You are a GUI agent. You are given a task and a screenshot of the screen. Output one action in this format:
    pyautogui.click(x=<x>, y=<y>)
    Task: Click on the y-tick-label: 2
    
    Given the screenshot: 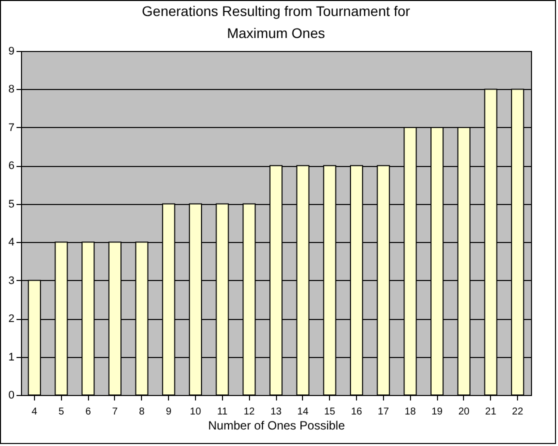 What is the action you would take?
    pyautogui.click(x=11, y=319)
    